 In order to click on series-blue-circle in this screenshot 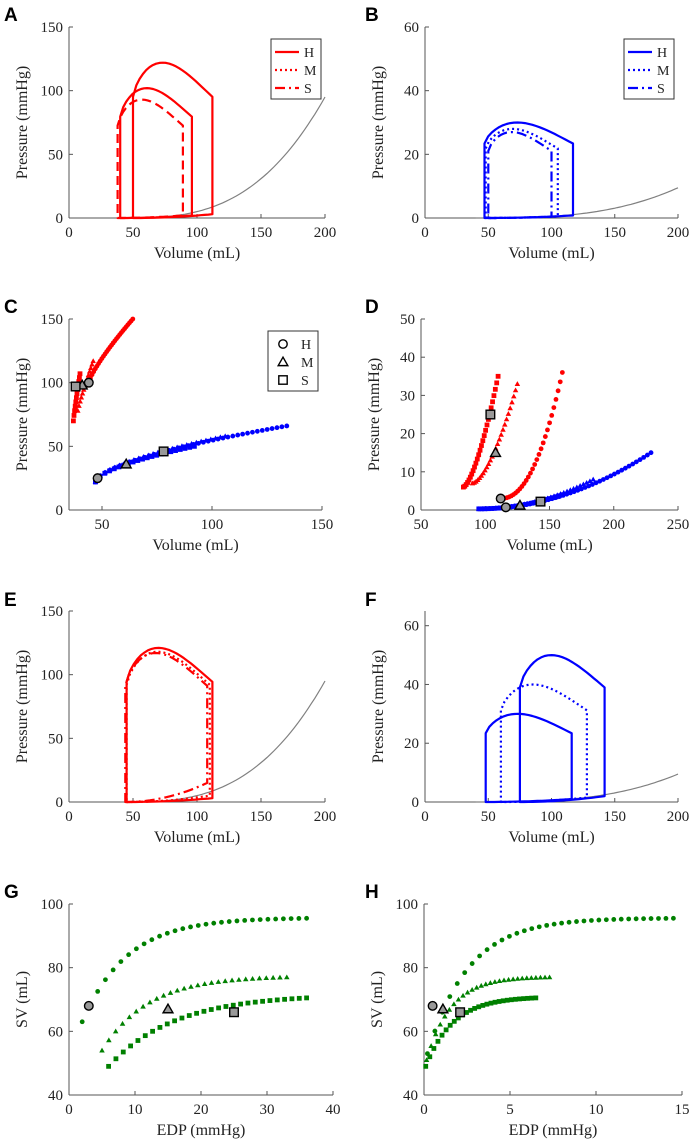, I will do `click(191, 454)`.